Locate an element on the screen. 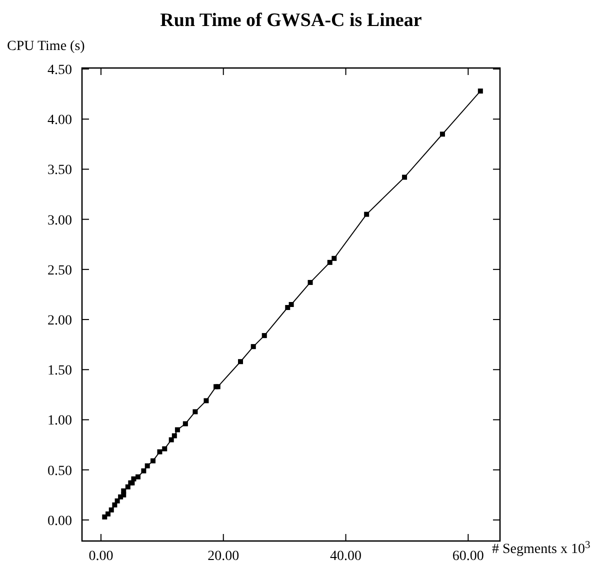 The height and width of the screenshot is (568, 598). x-tick-label: 0.00 is located at coordinates (101, 556).